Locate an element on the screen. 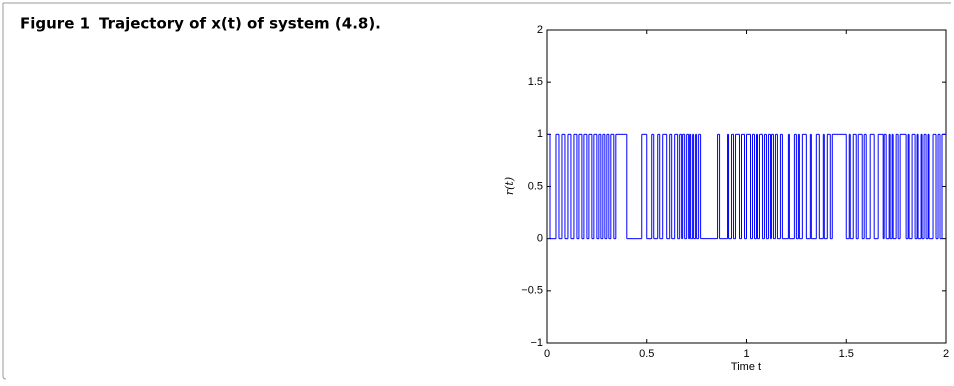  figure-label: Figure 1 is located at coordinates (55, 24).